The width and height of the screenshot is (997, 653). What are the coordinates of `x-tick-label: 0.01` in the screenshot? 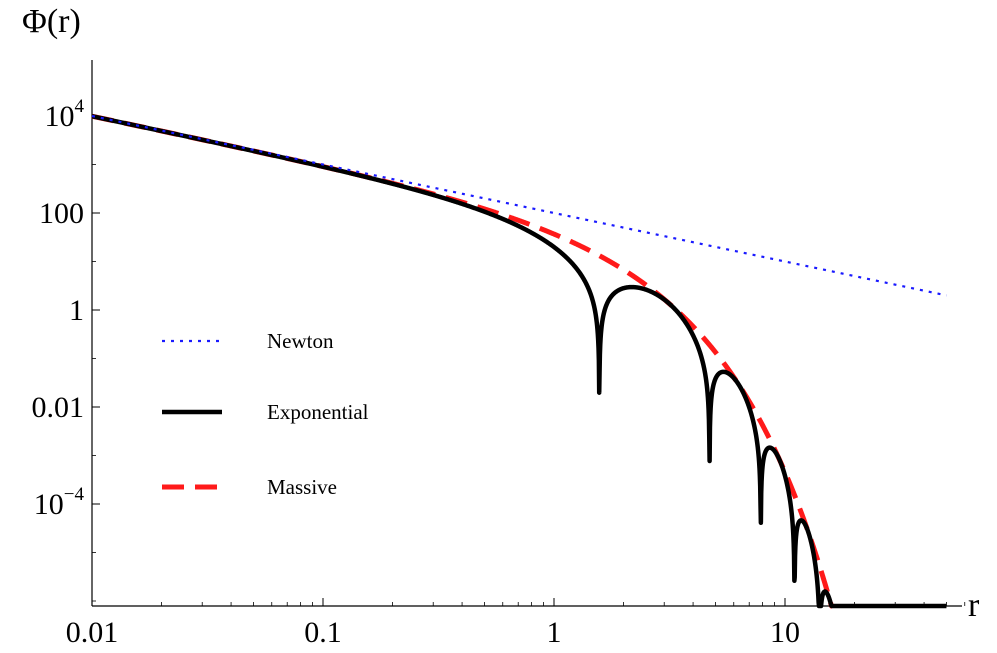 It's located at (92, 632).